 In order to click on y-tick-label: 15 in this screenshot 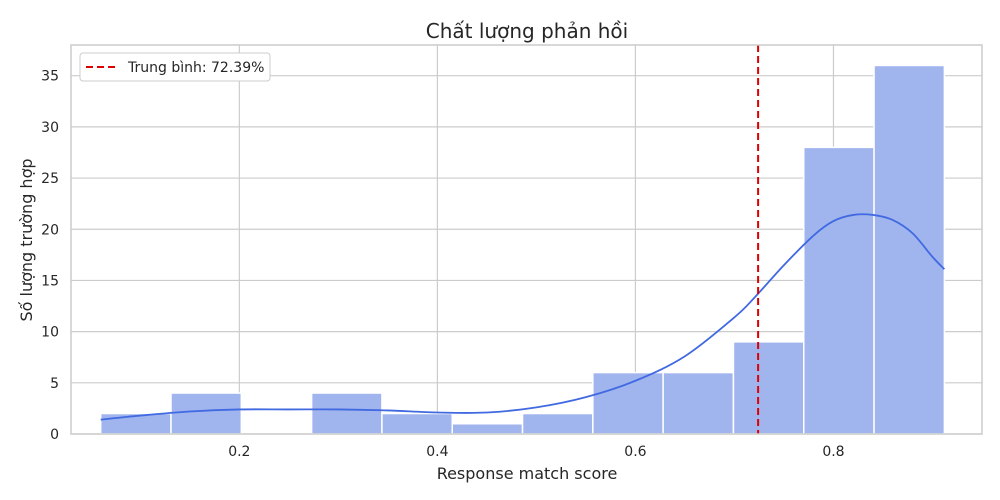, I will do `click(50, 281)`.